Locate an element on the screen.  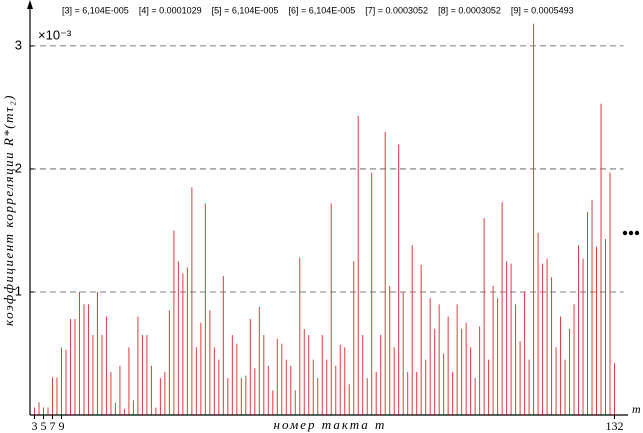
annotation: [6] = 6,104E-005 is located at coordinates (321, 10).